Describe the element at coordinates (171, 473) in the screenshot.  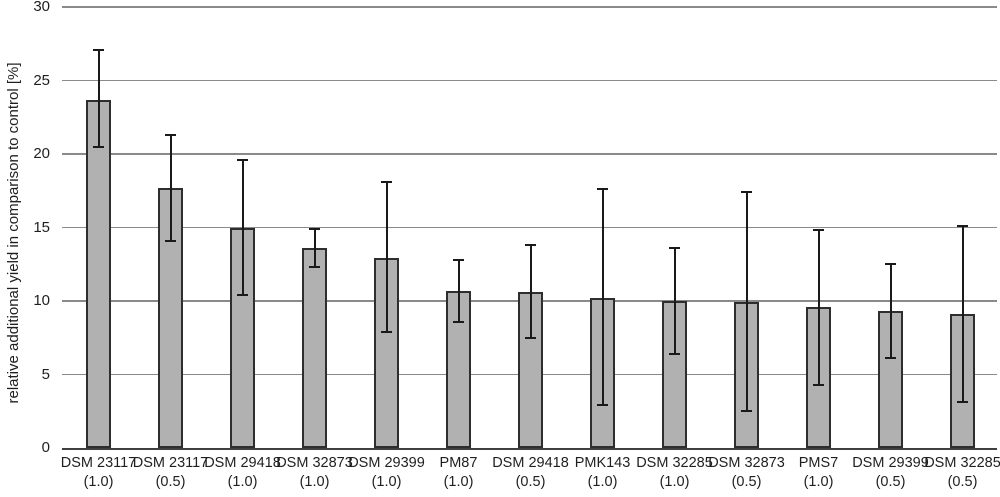
I see `x-tick-label: DSM 23117 (0.5)` at that location.